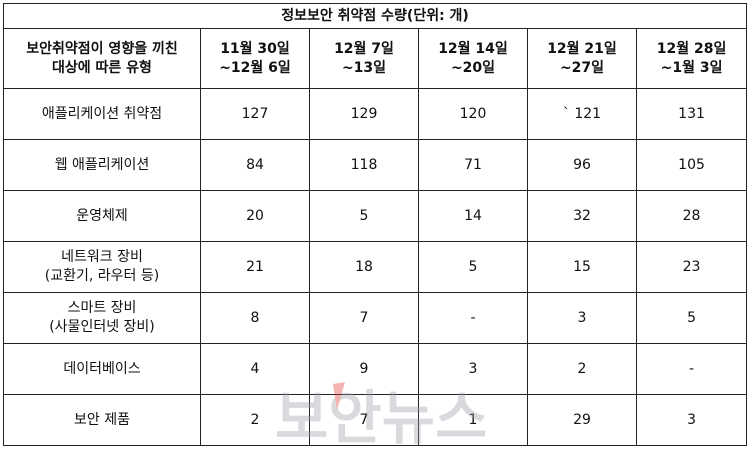  Describe the element at coordinates (473, 48) in the screenshot. I see `period-header-line: 12월 14일` at that location.